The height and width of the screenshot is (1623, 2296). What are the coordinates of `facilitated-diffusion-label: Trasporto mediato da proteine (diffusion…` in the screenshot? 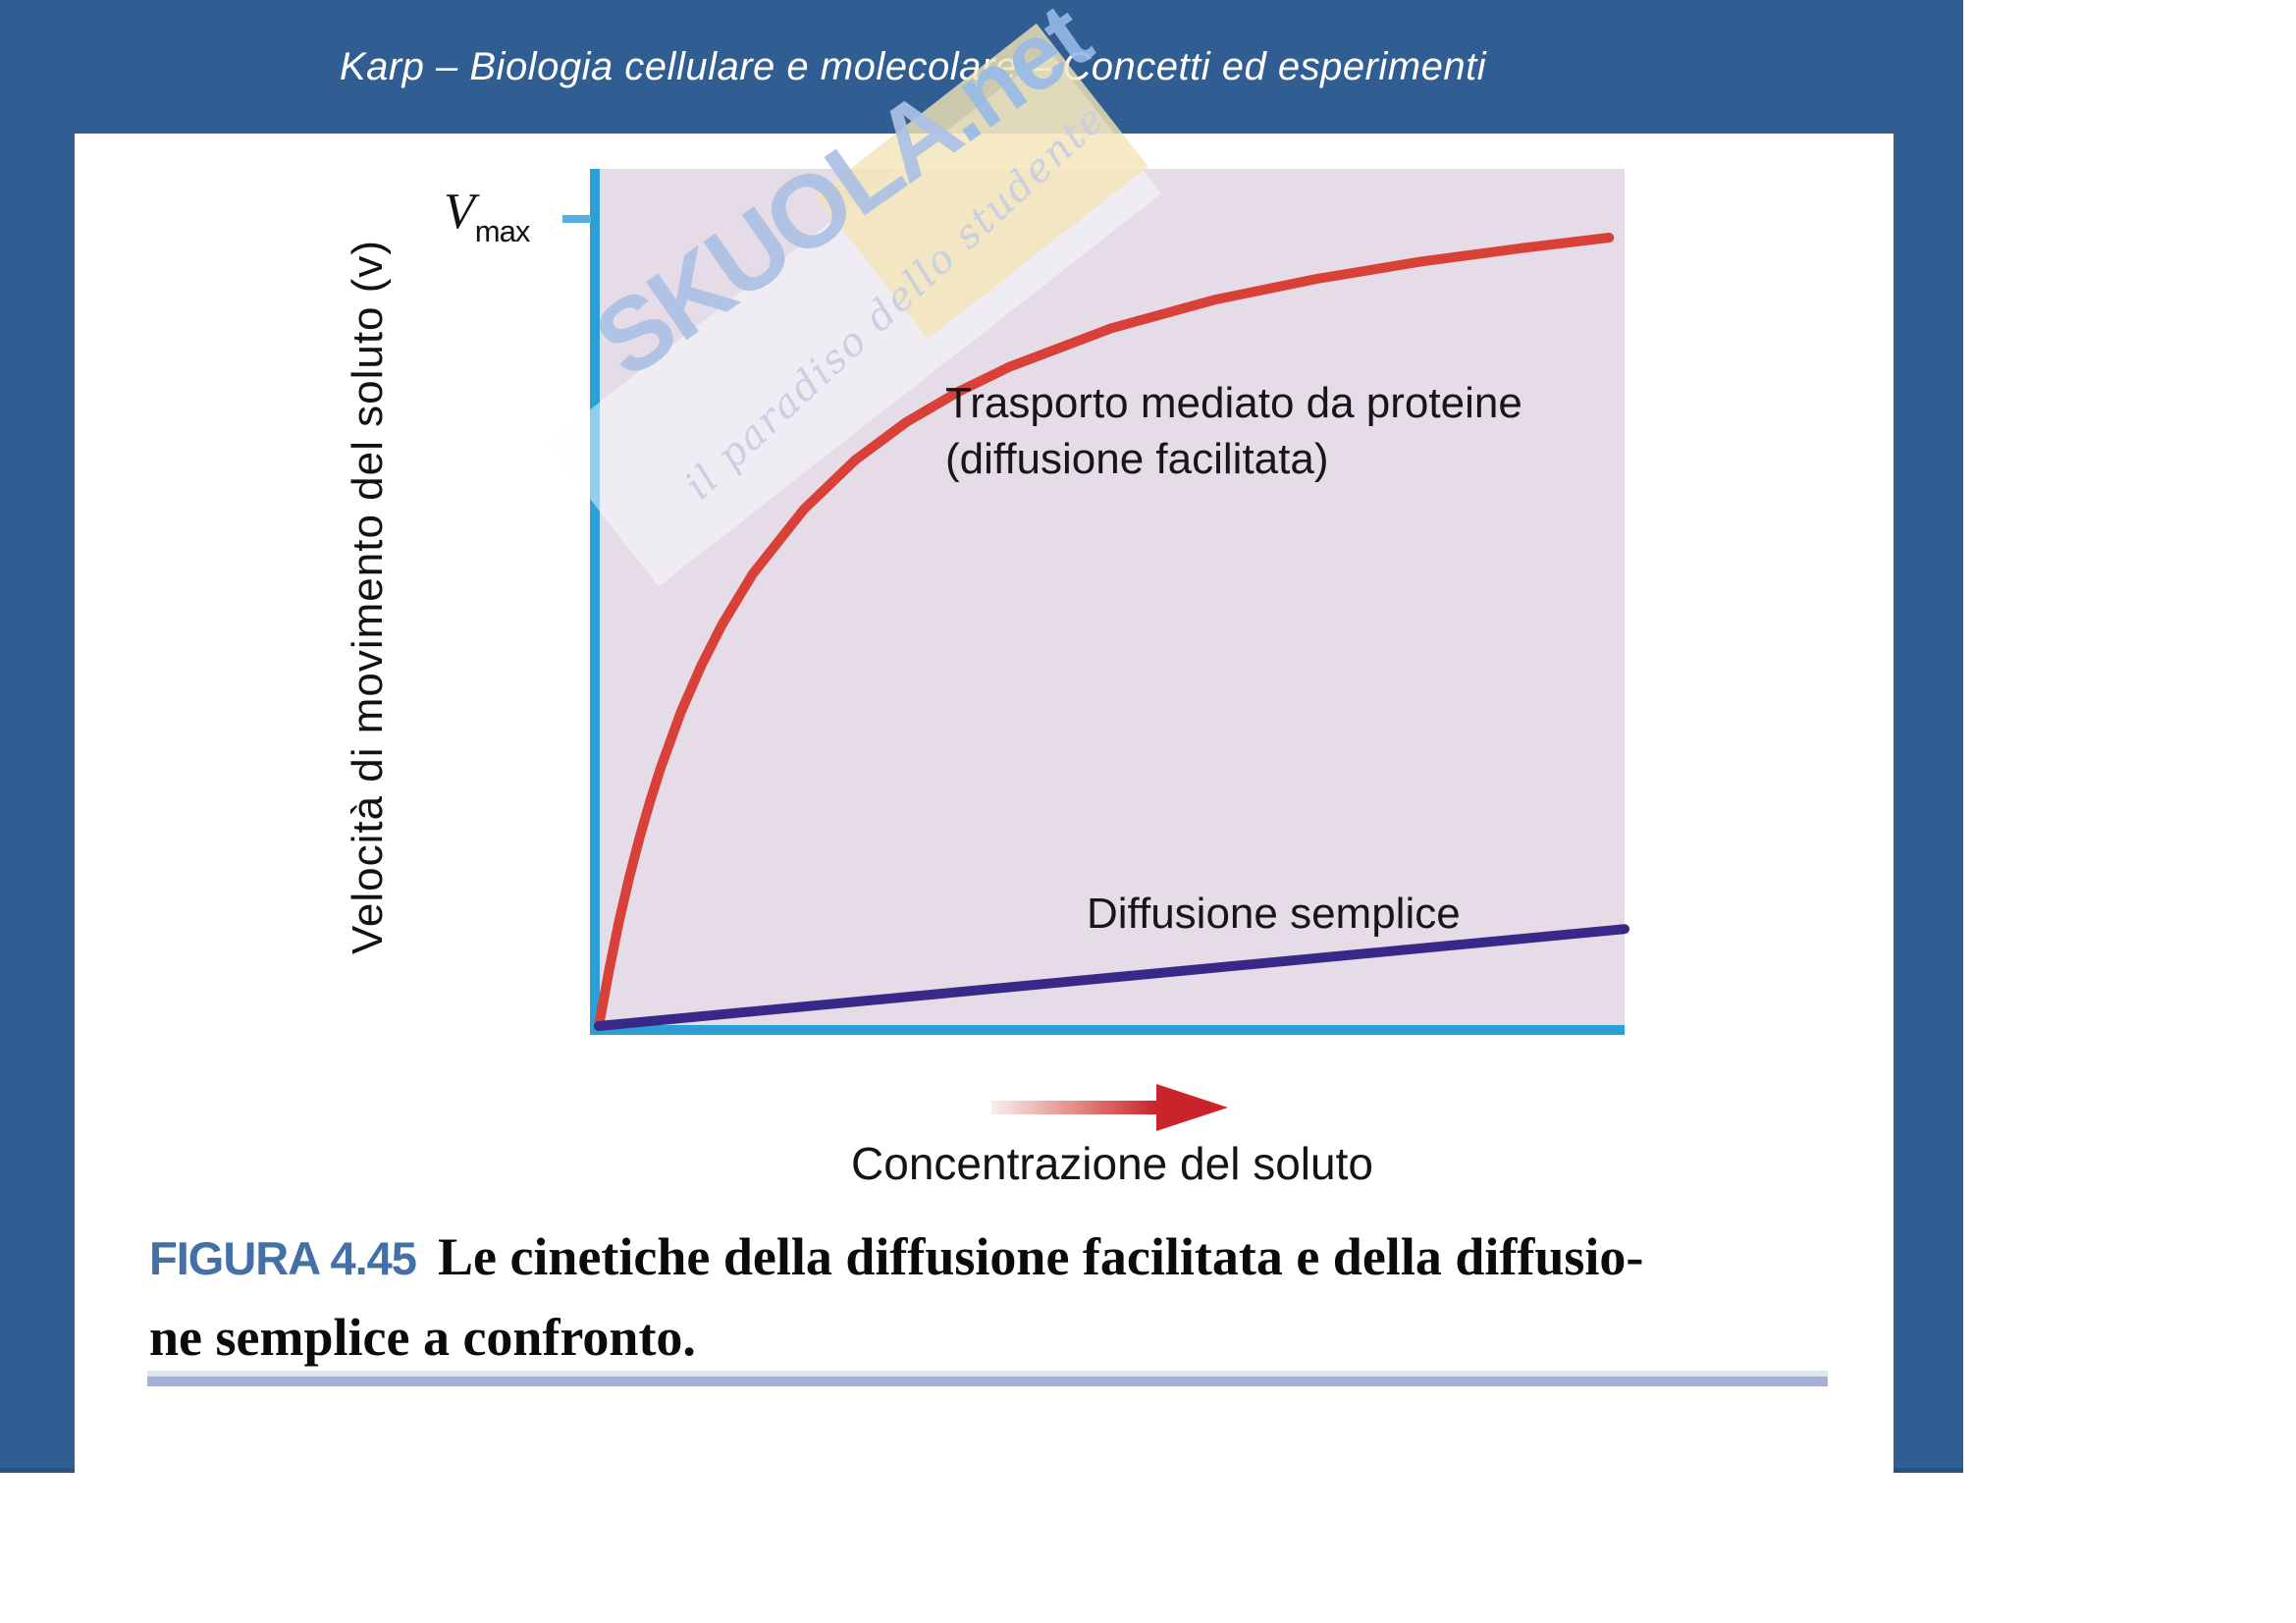 It's located at (1233, 431).